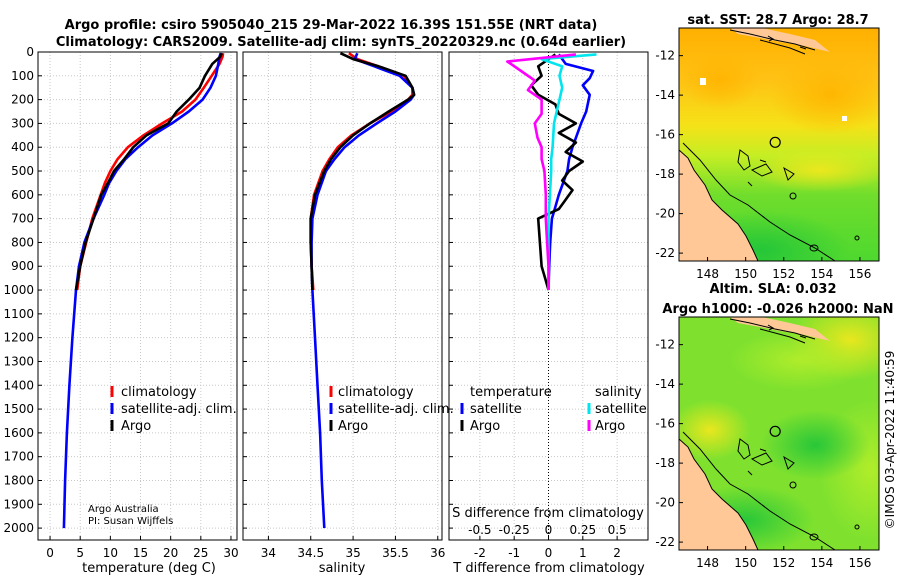 This screenshot has height=580, width=900. Describe the element at coordinates (800, 360) in the screenshot. I see `sla-lime-patch` at that location.